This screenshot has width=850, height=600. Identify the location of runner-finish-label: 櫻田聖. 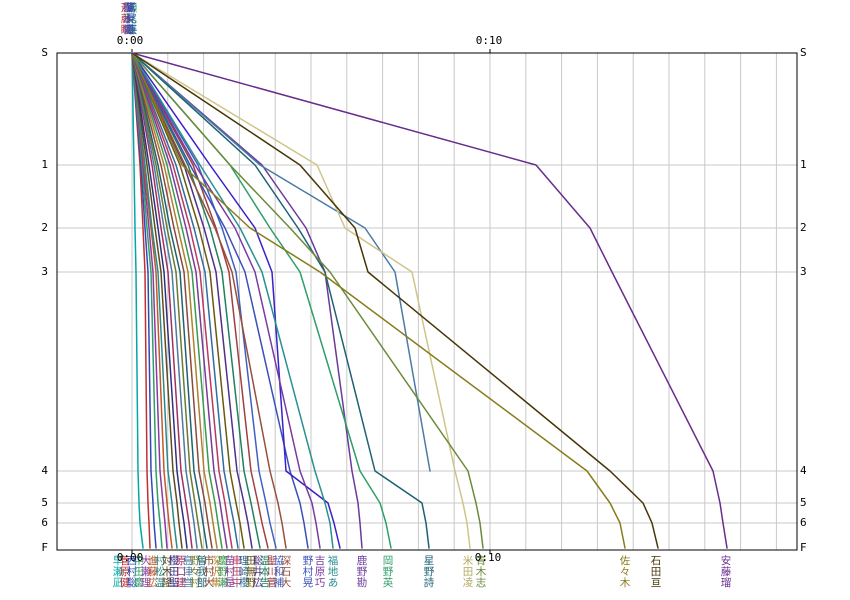
(174, 572).